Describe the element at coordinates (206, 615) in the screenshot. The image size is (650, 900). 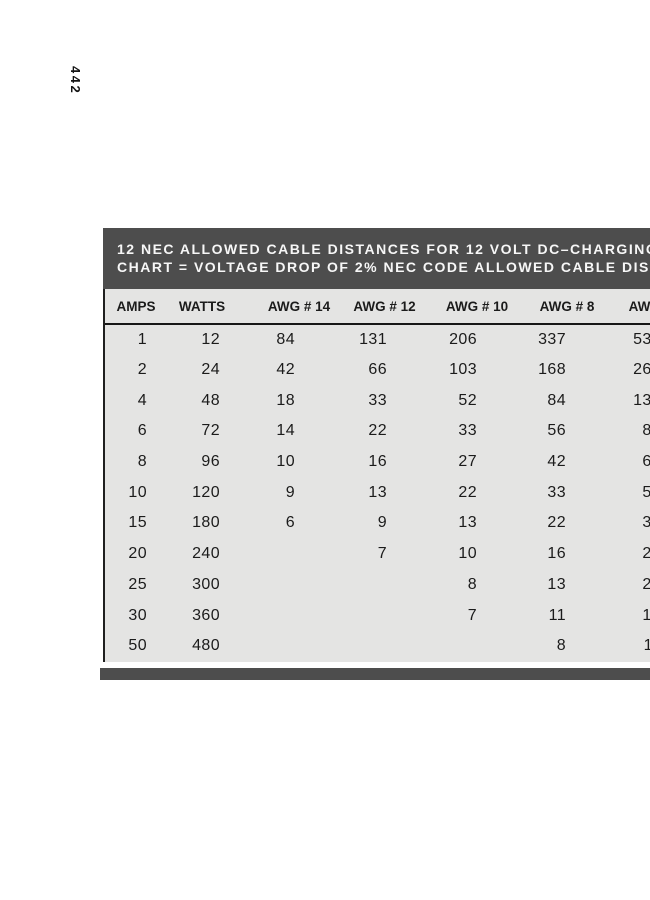
I see `table-cell: 360` at that location.